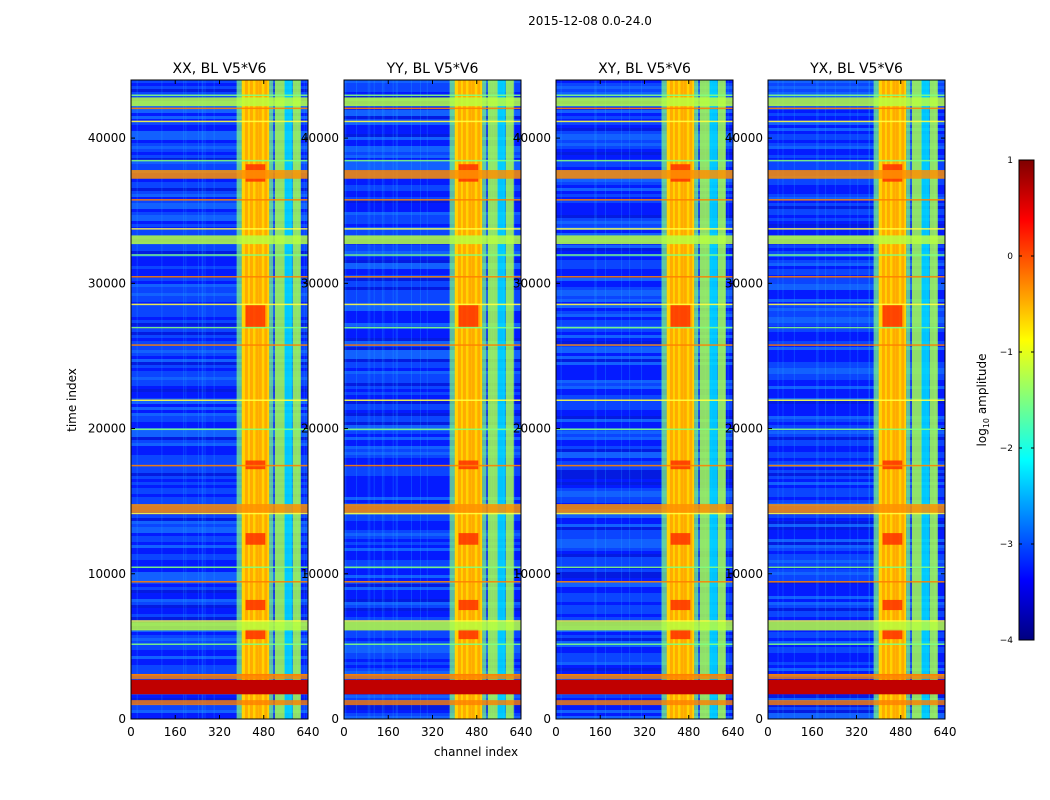 This screenshot has width=1050, height=800. What do you see at coordinates (308, 732) in the screenshot?
I see `x-tick-label: 640` at bounding box center [308, 732].